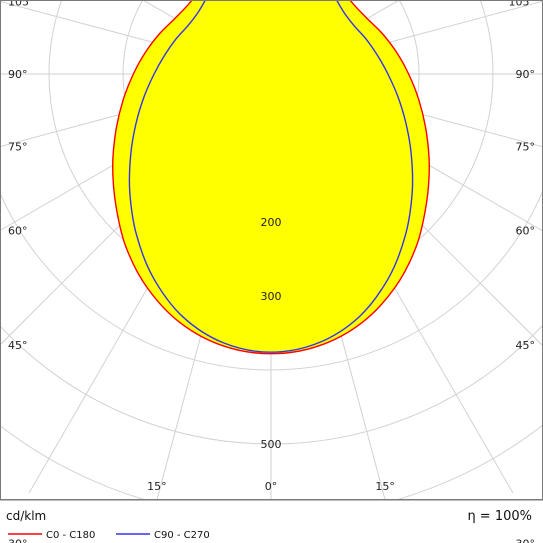  What do you see at coordinates (271, 486) in the screenshot?
I see `angle-tick-label: 0°` at bounding box center [271, 486].